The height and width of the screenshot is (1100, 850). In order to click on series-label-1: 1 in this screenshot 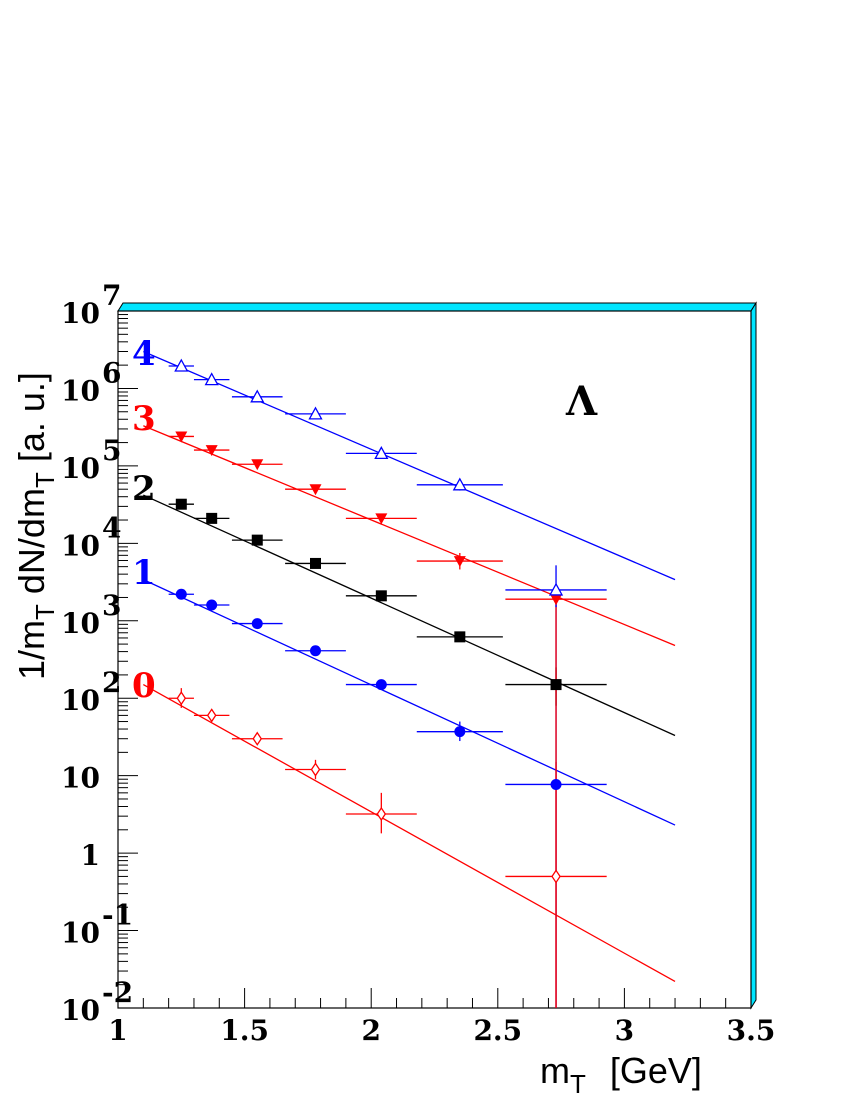, I will do `click(144, 573)`.